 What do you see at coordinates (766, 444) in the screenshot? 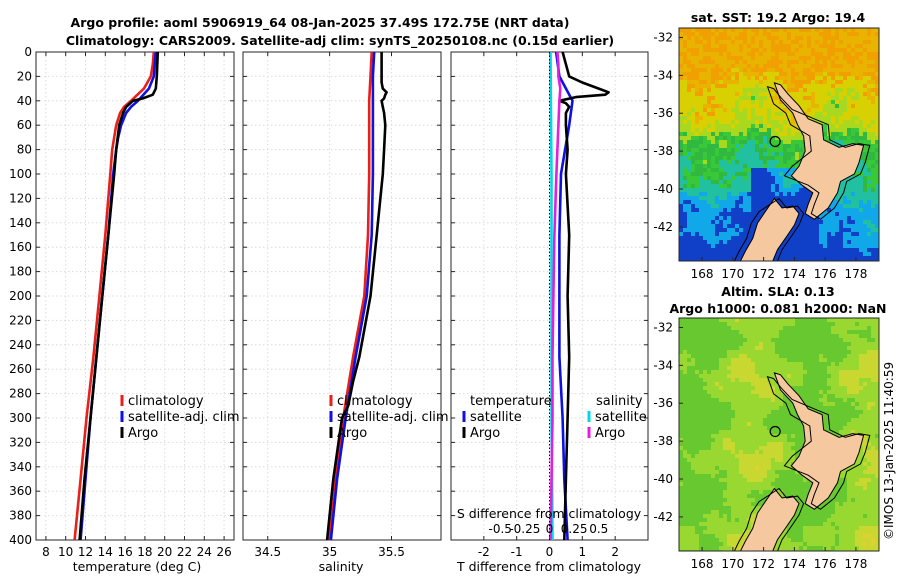
I see `sla-map: 168 170 172 174 176 178-32-34-36-38-40-42` at bounding box center [766, 444].